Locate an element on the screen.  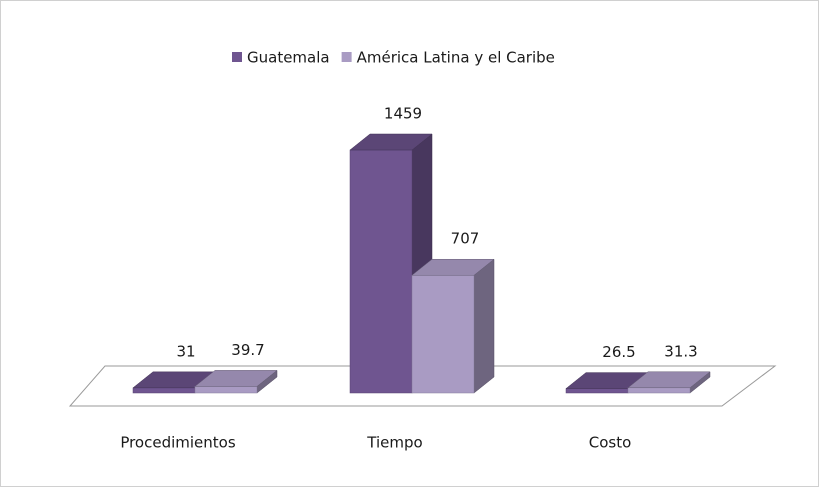
data-label: 31.3 is located at coordinates (680, 351).